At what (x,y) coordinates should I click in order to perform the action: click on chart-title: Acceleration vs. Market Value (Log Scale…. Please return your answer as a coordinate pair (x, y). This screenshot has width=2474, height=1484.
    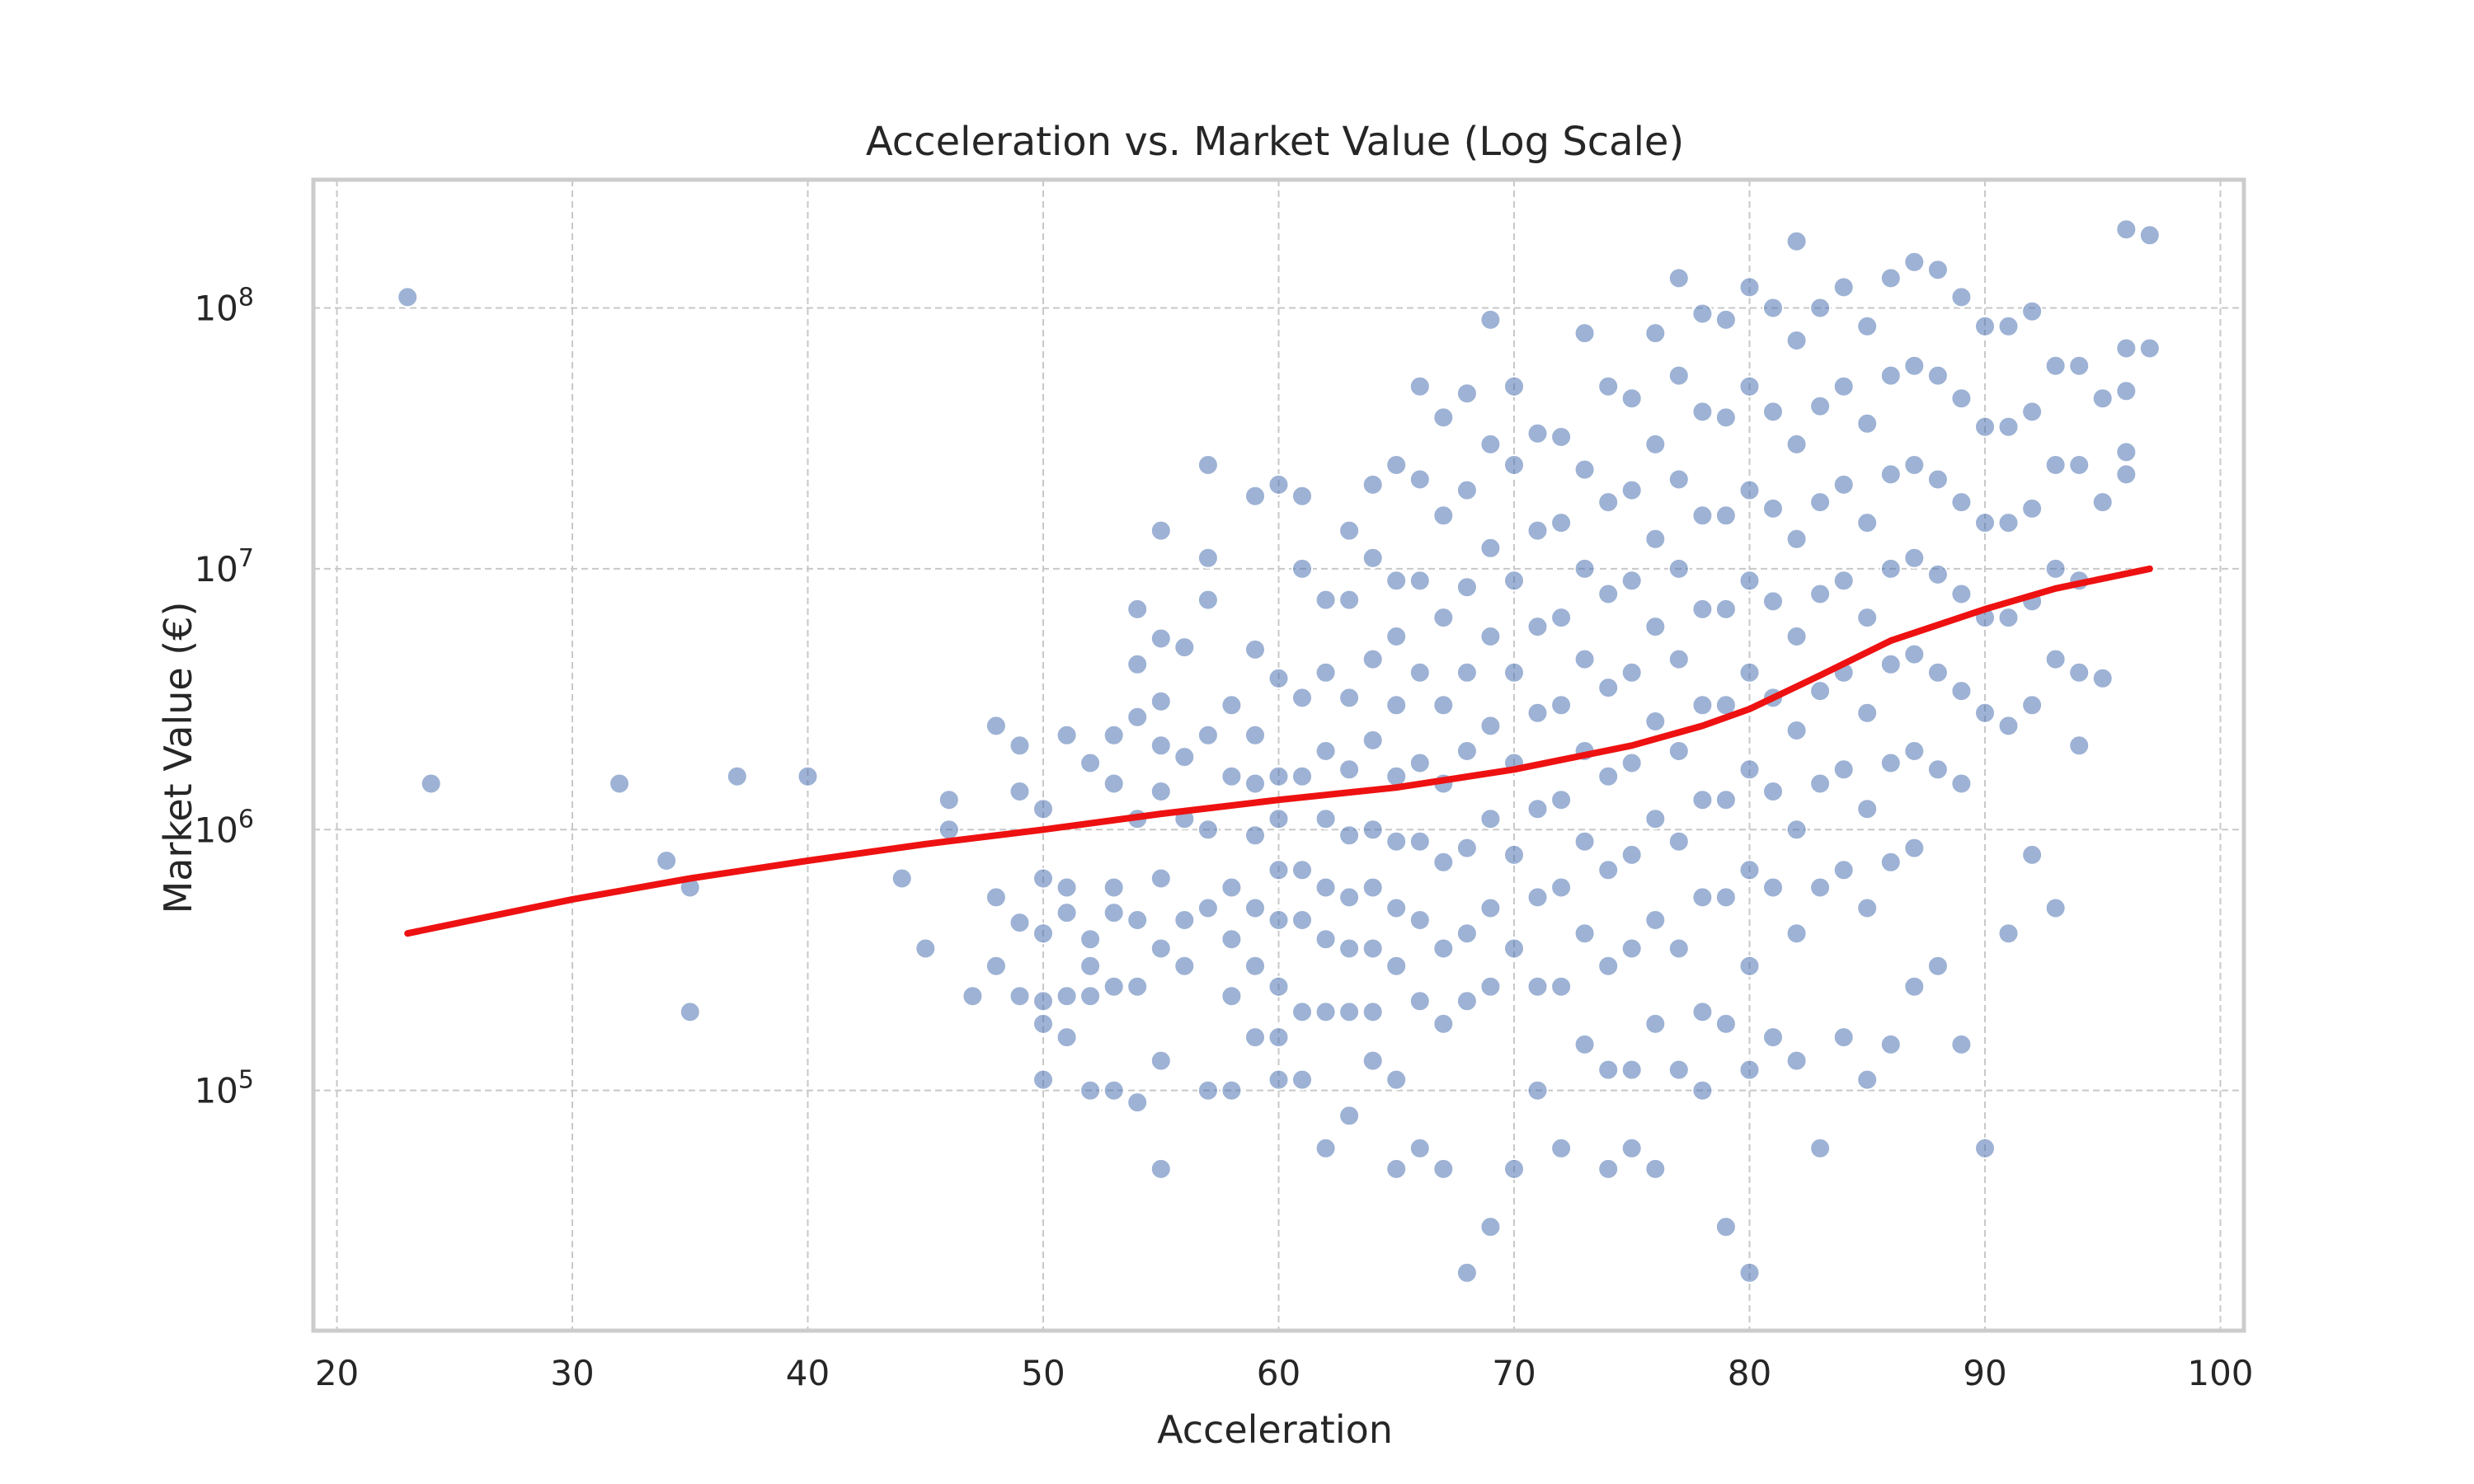
    Looking at the image, I should click on (1275, 142).